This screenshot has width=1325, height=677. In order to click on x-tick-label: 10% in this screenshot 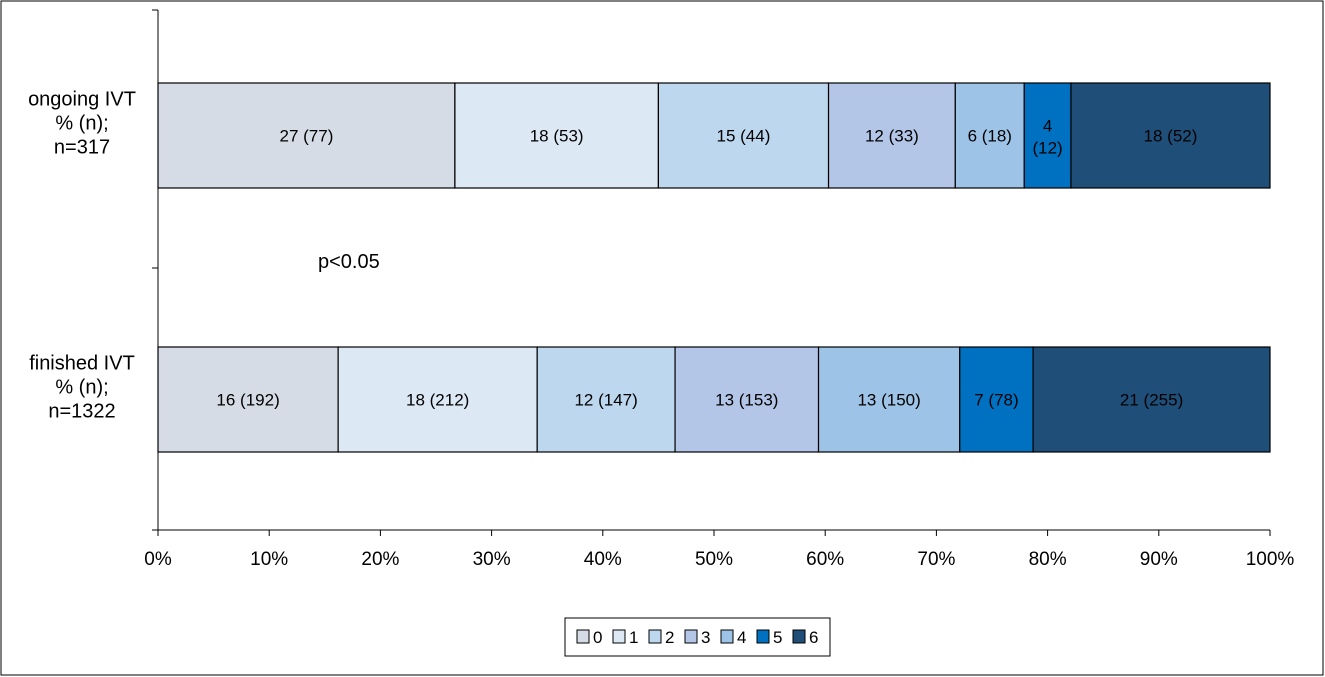, I will do `click(269, 559)`.